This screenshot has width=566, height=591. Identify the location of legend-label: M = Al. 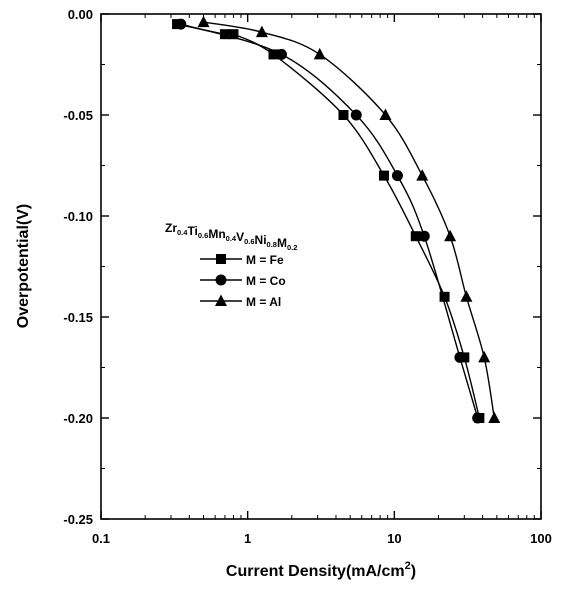
(263, 302).